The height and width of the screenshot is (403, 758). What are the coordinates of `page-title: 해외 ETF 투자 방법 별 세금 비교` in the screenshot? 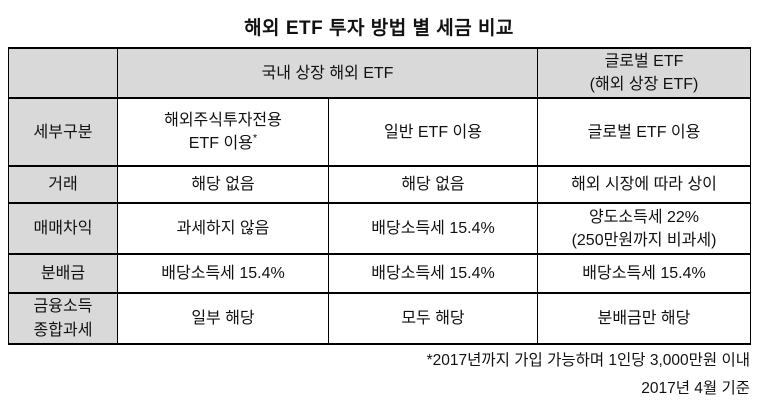 It's located at (379, 28).